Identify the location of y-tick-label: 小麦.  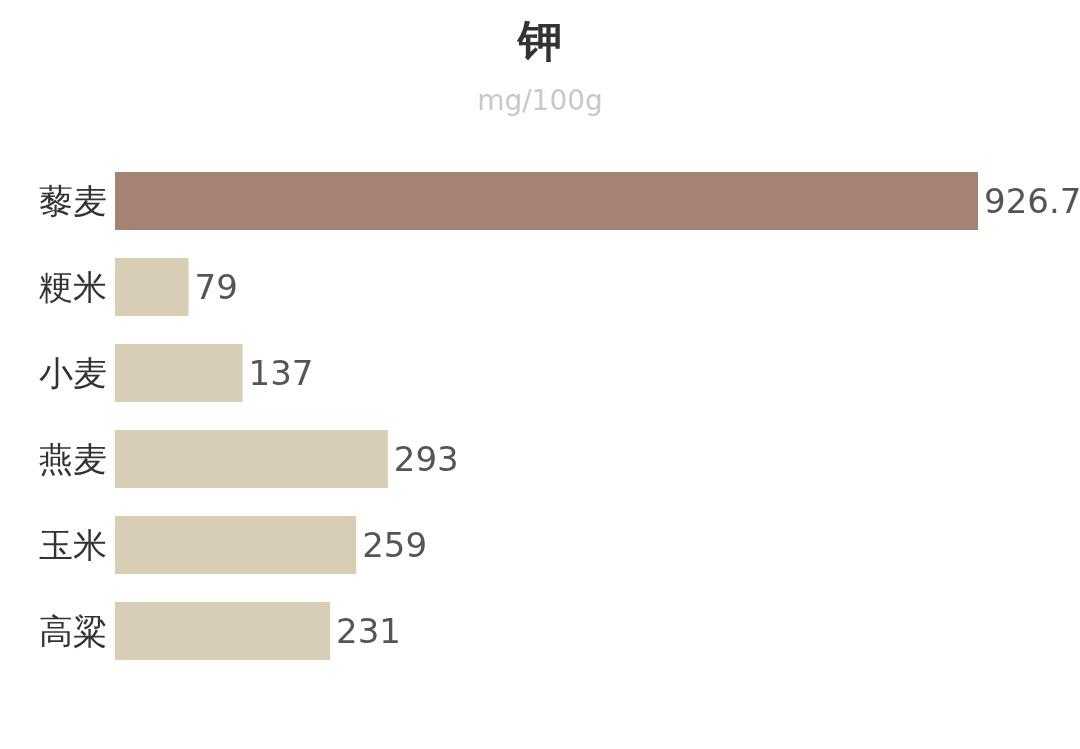
(73, 373).